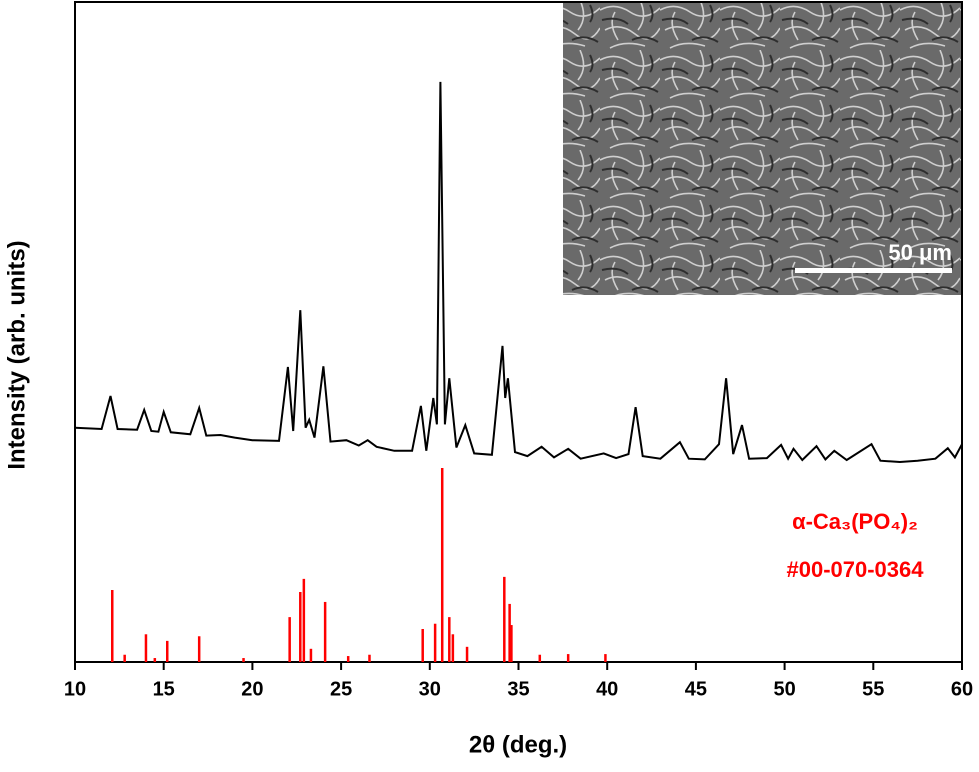 This screenshot has width=979, height=772. What do you see at coordinates (920, 252) in the screenshot?
I see `scale-label: 50 μm` at bounding box center [920, 252].